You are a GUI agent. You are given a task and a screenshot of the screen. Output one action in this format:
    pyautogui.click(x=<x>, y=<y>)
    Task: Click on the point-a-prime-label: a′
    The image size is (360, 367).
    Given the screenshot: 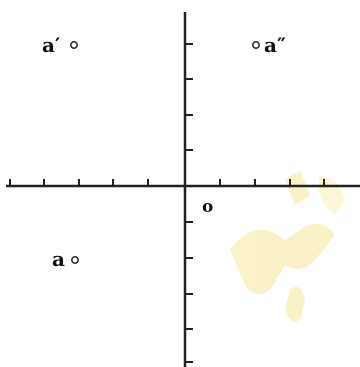 What is the action you would take?
    pyautogui.click(x=51, y=45)
    